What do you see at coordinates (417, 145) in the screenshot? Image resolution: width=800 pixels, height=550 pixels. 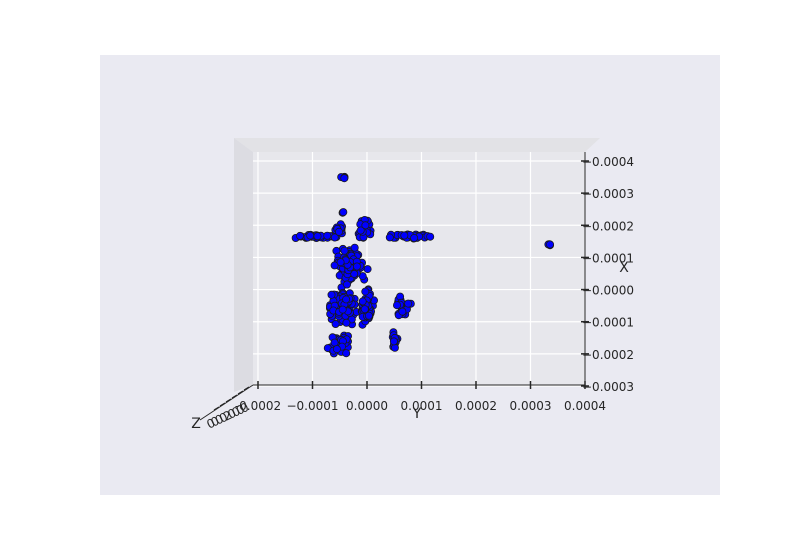 I see `top-pane` at bounding box center [417, 145].